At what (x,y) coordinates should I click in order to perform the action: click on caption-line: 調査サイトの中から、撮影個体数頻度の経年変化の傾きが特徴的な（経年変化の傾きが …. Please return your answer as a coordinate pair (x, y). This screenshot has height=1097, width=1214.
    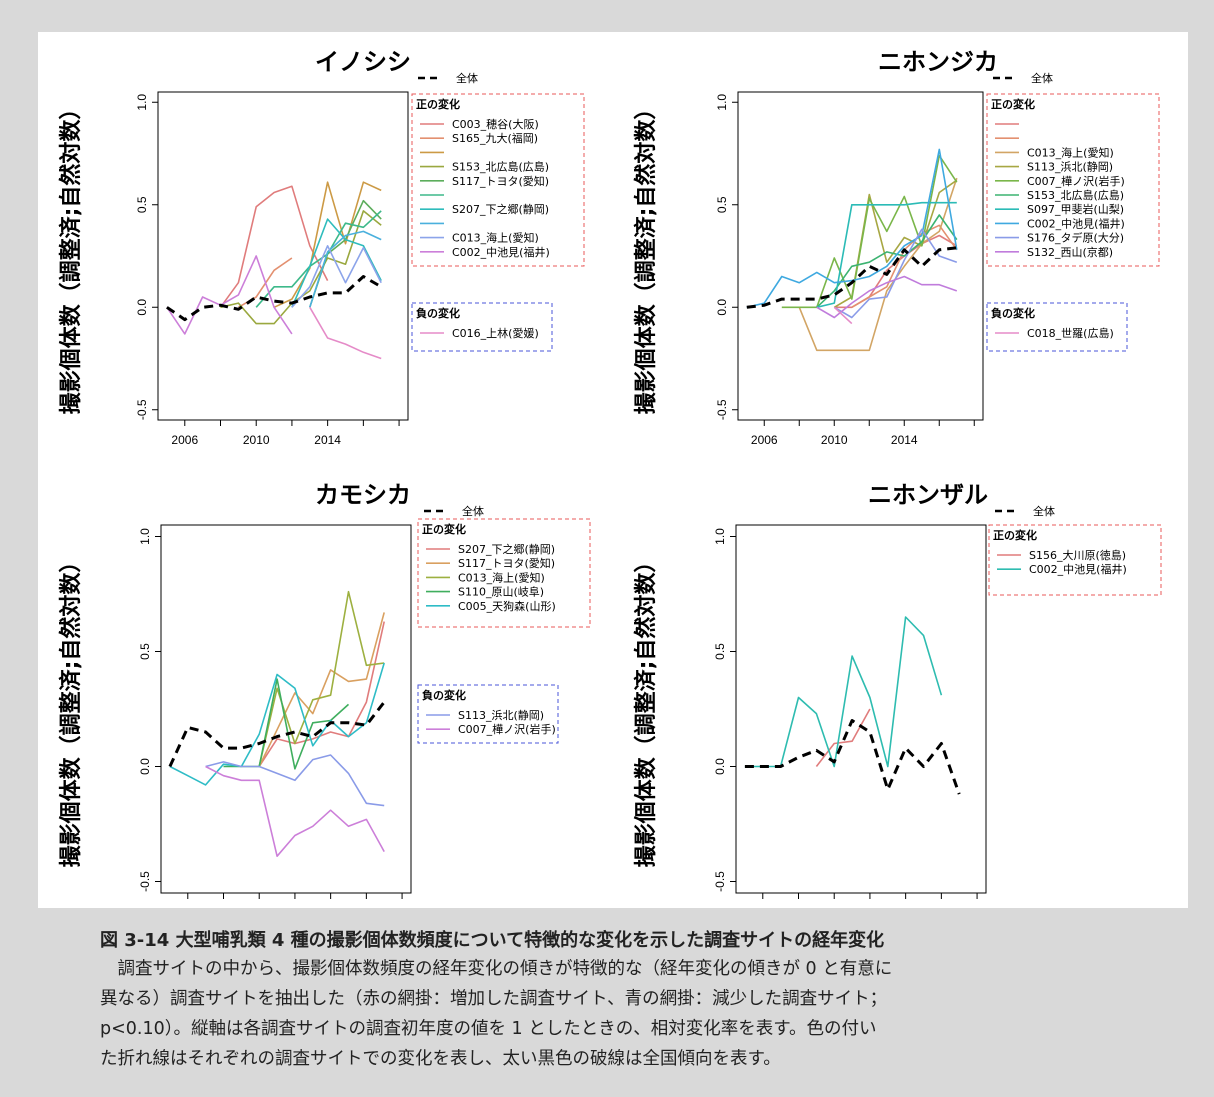
    Looking at the image, I should click on (505, 969).